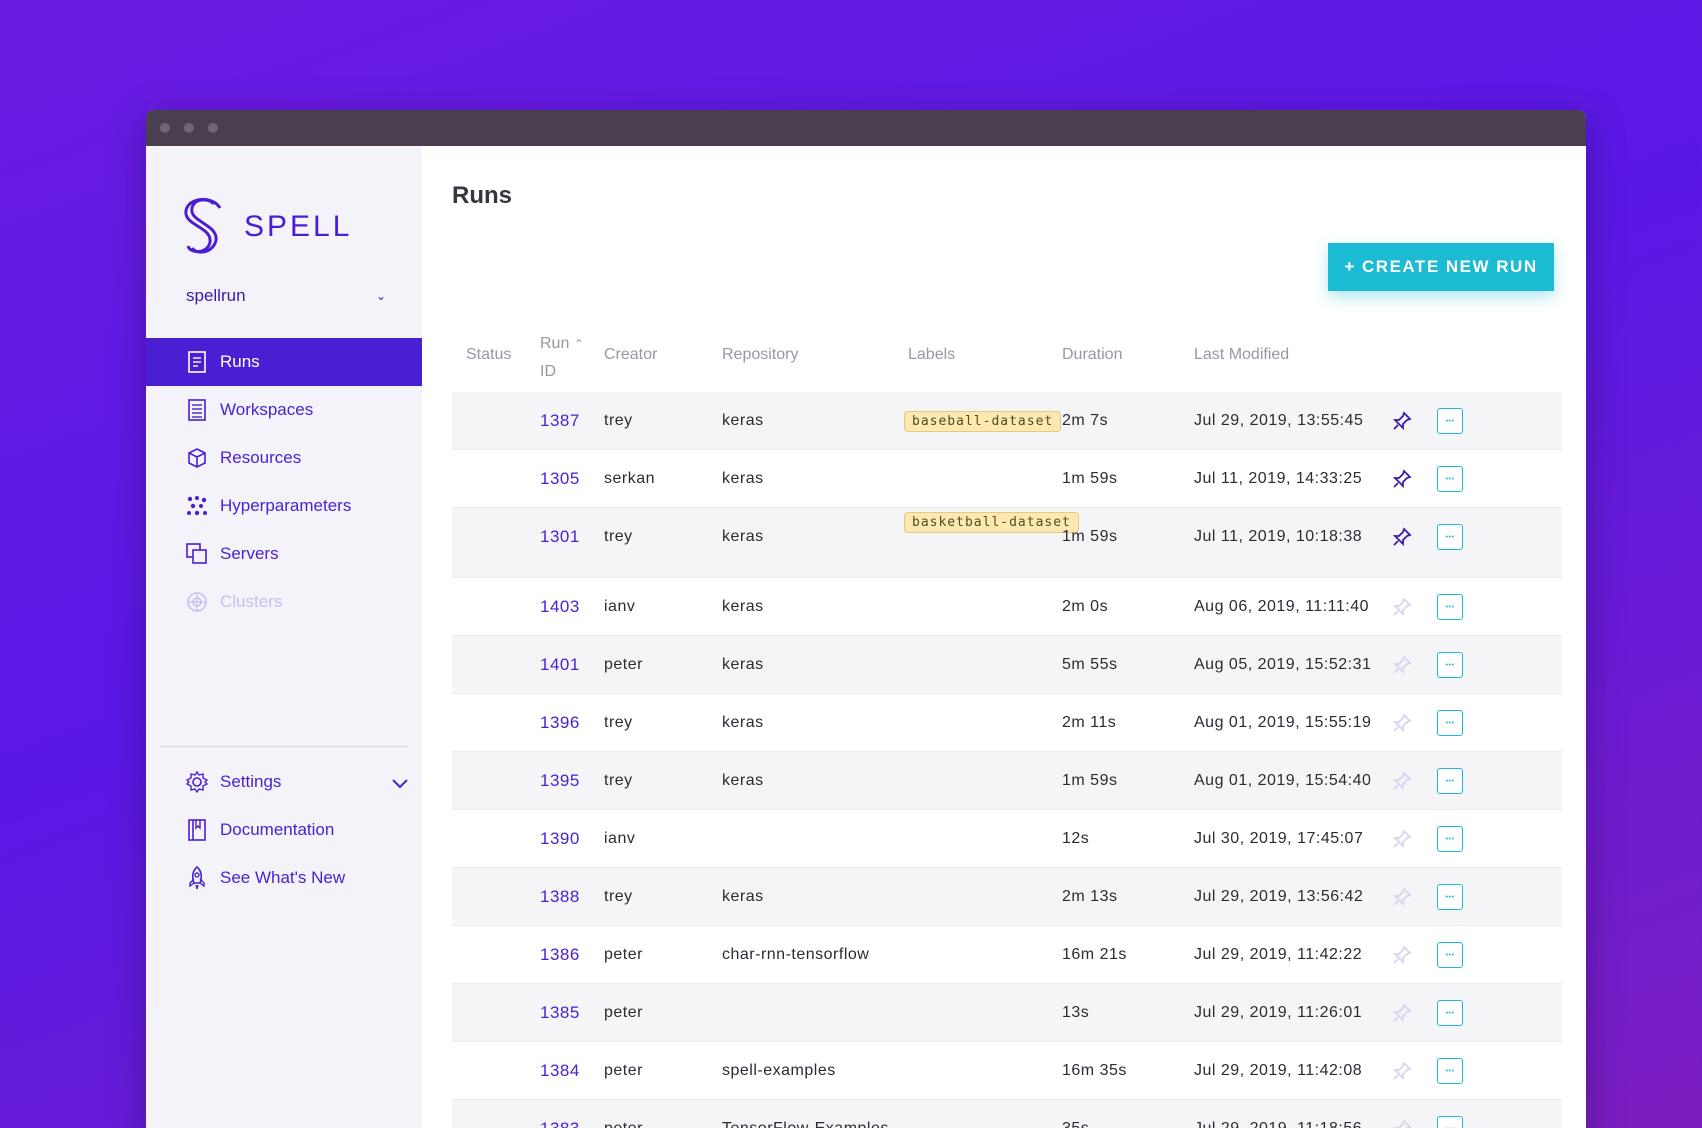 The width and height of the screenshot is (1702, 1128). What do you see at coordinates (489, 354) in the screenshot?
I see `column-header-status: Status` at bounding box center [489, 354].